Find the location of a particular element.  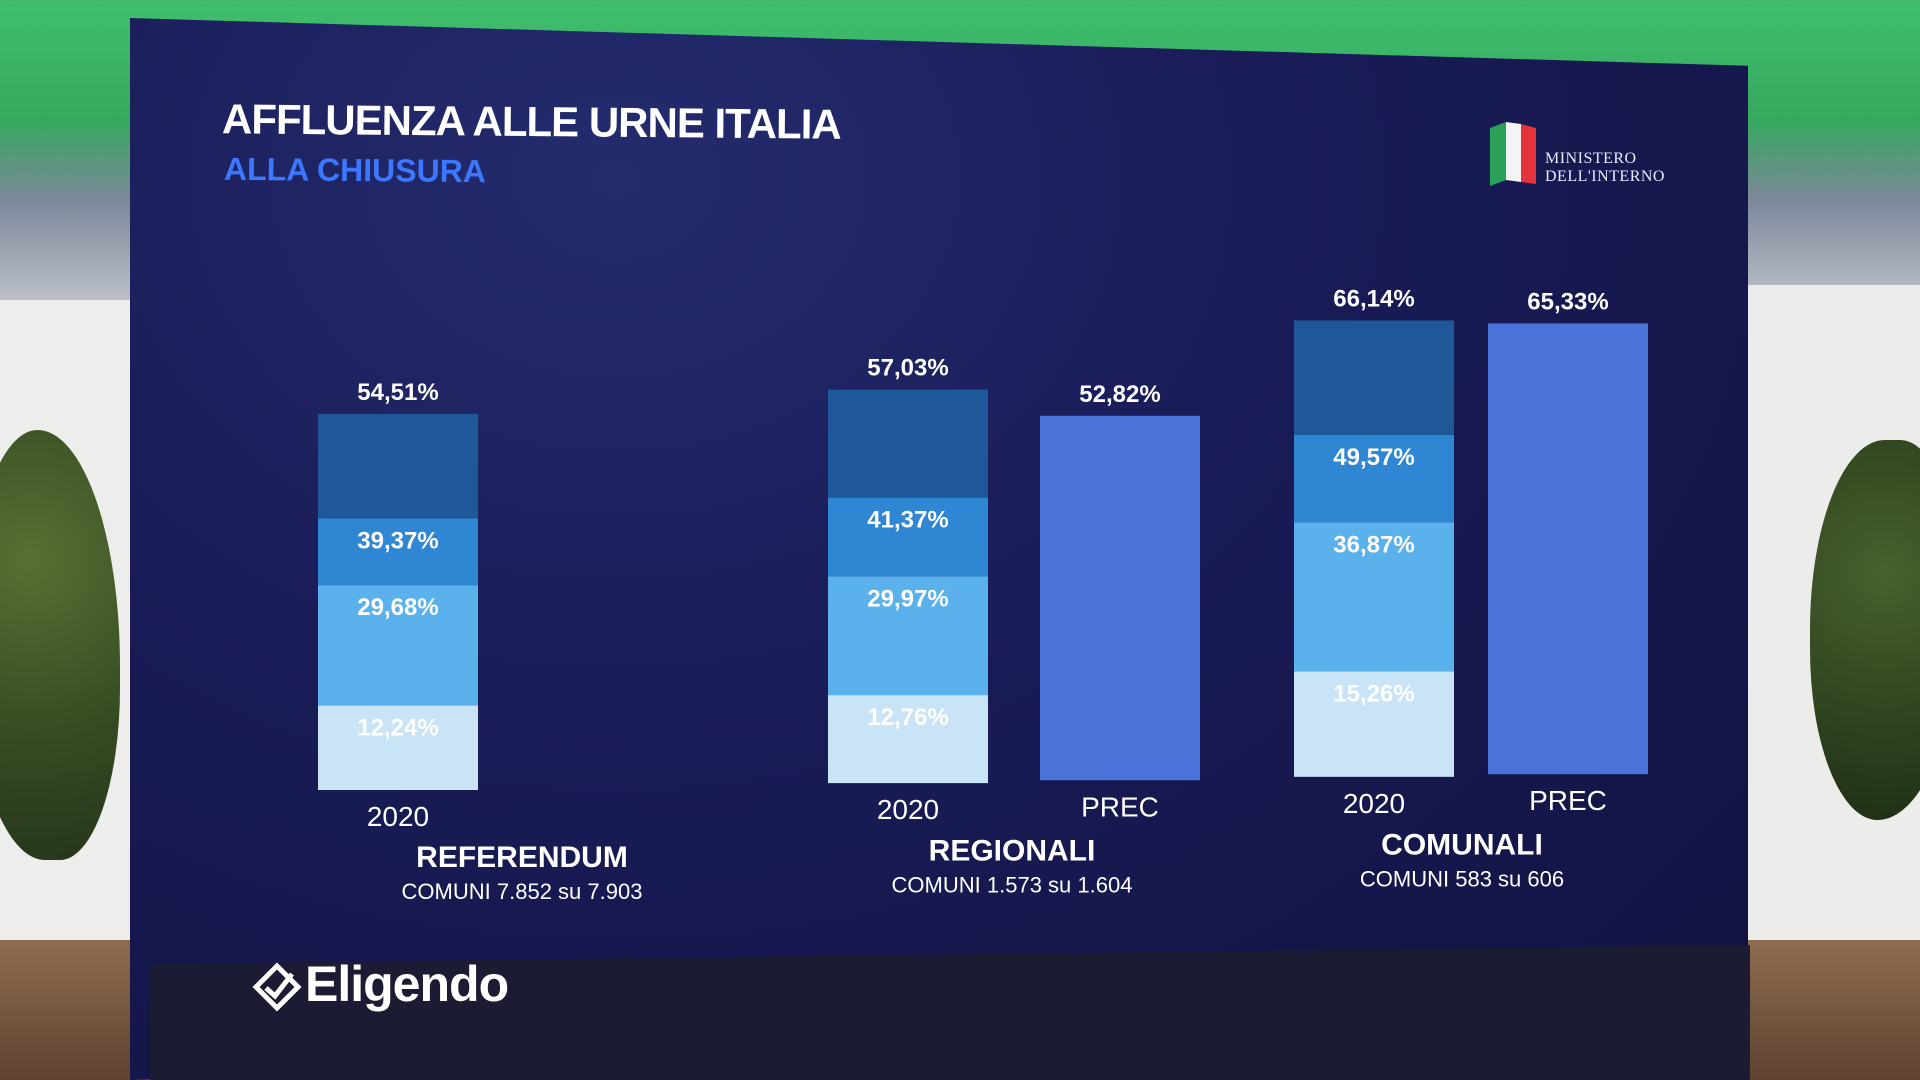

italian-flag-icon is located at coordinates (1513, 154).